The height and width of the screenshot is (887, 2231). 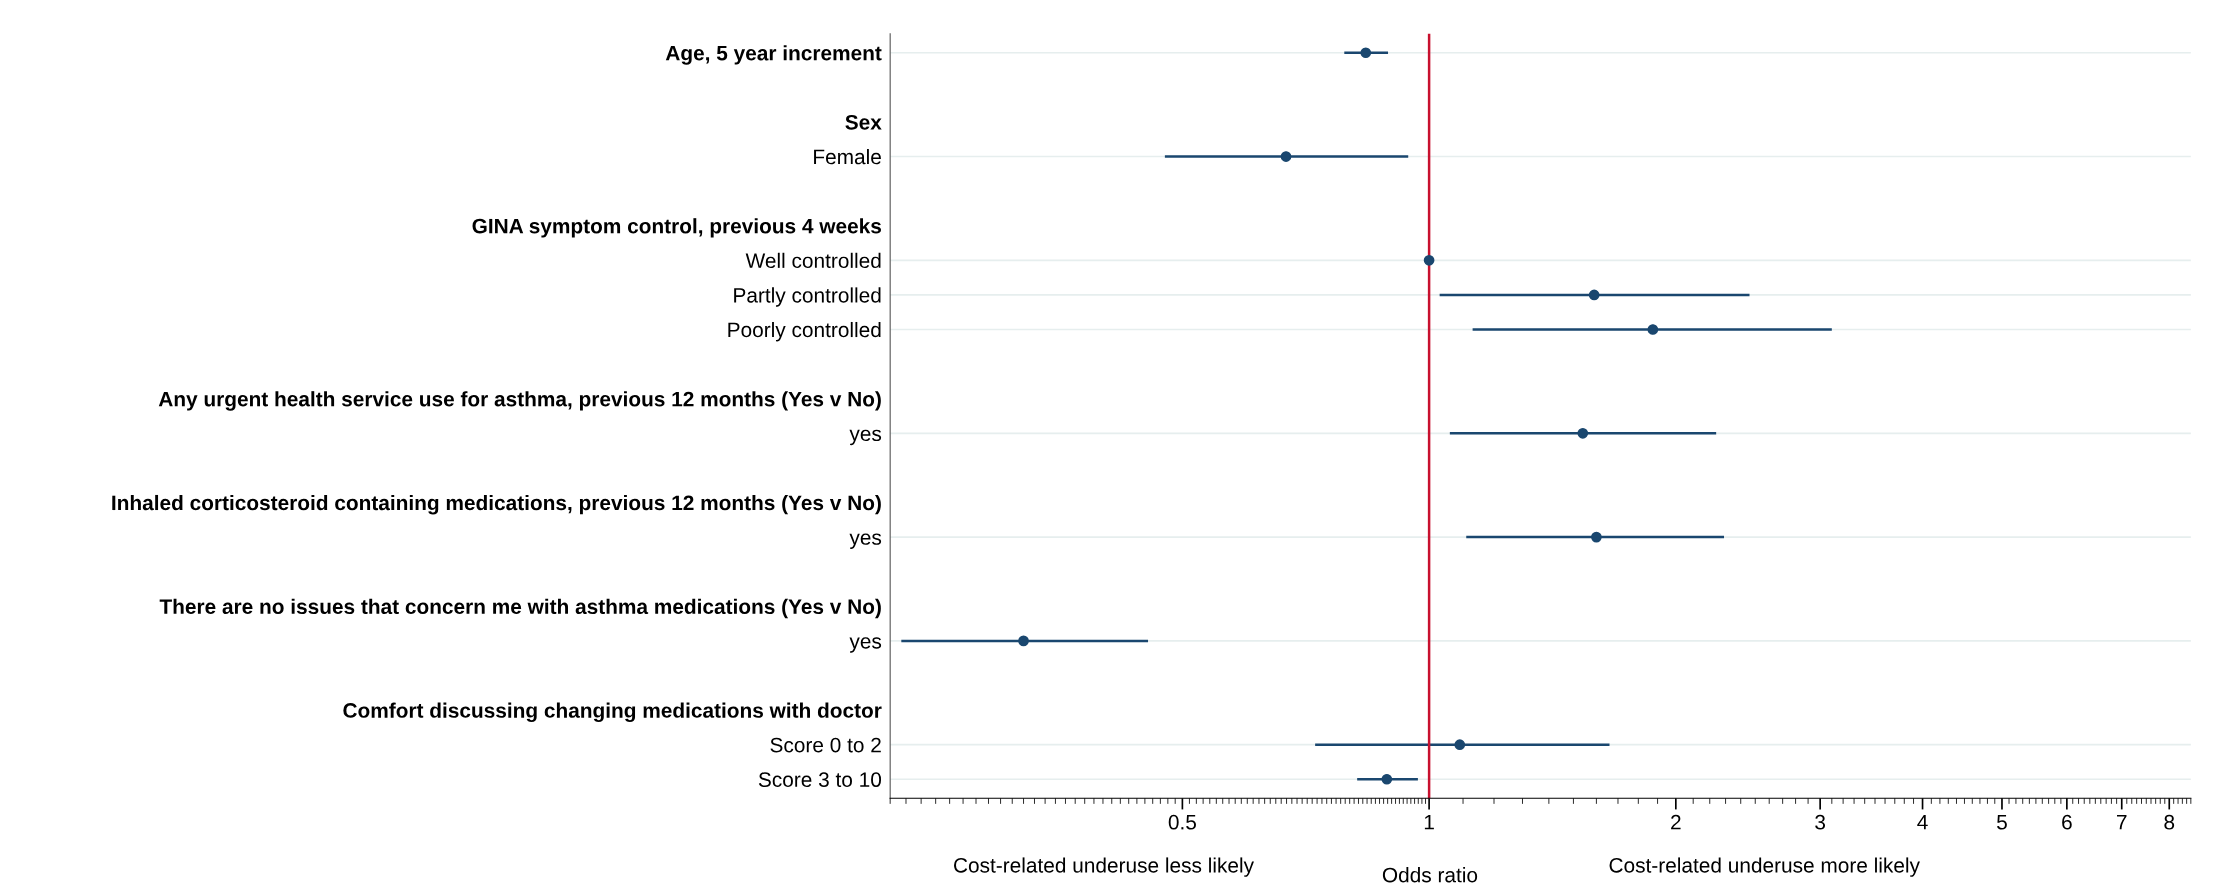 What do you see at coordinates (847, 156) in the screenshot?
I see `y-tick-label: Female` at bounding box center [847, 156].